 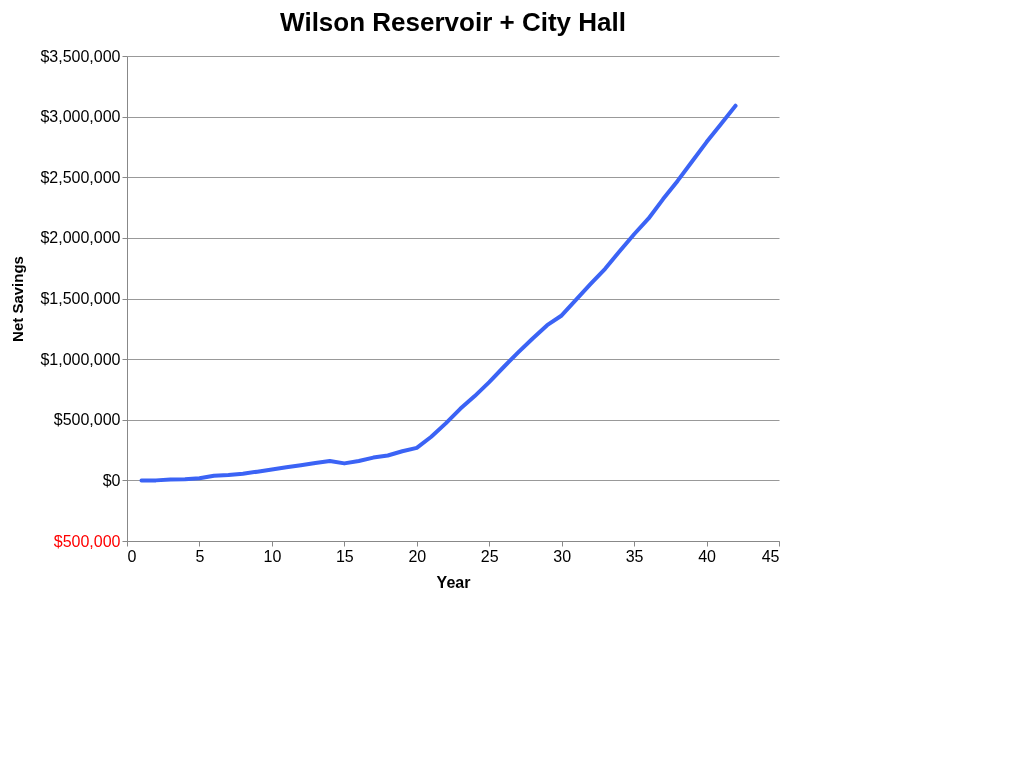 I want to click on y-tick-label: $3,500,000, so click(x=80, y=56).